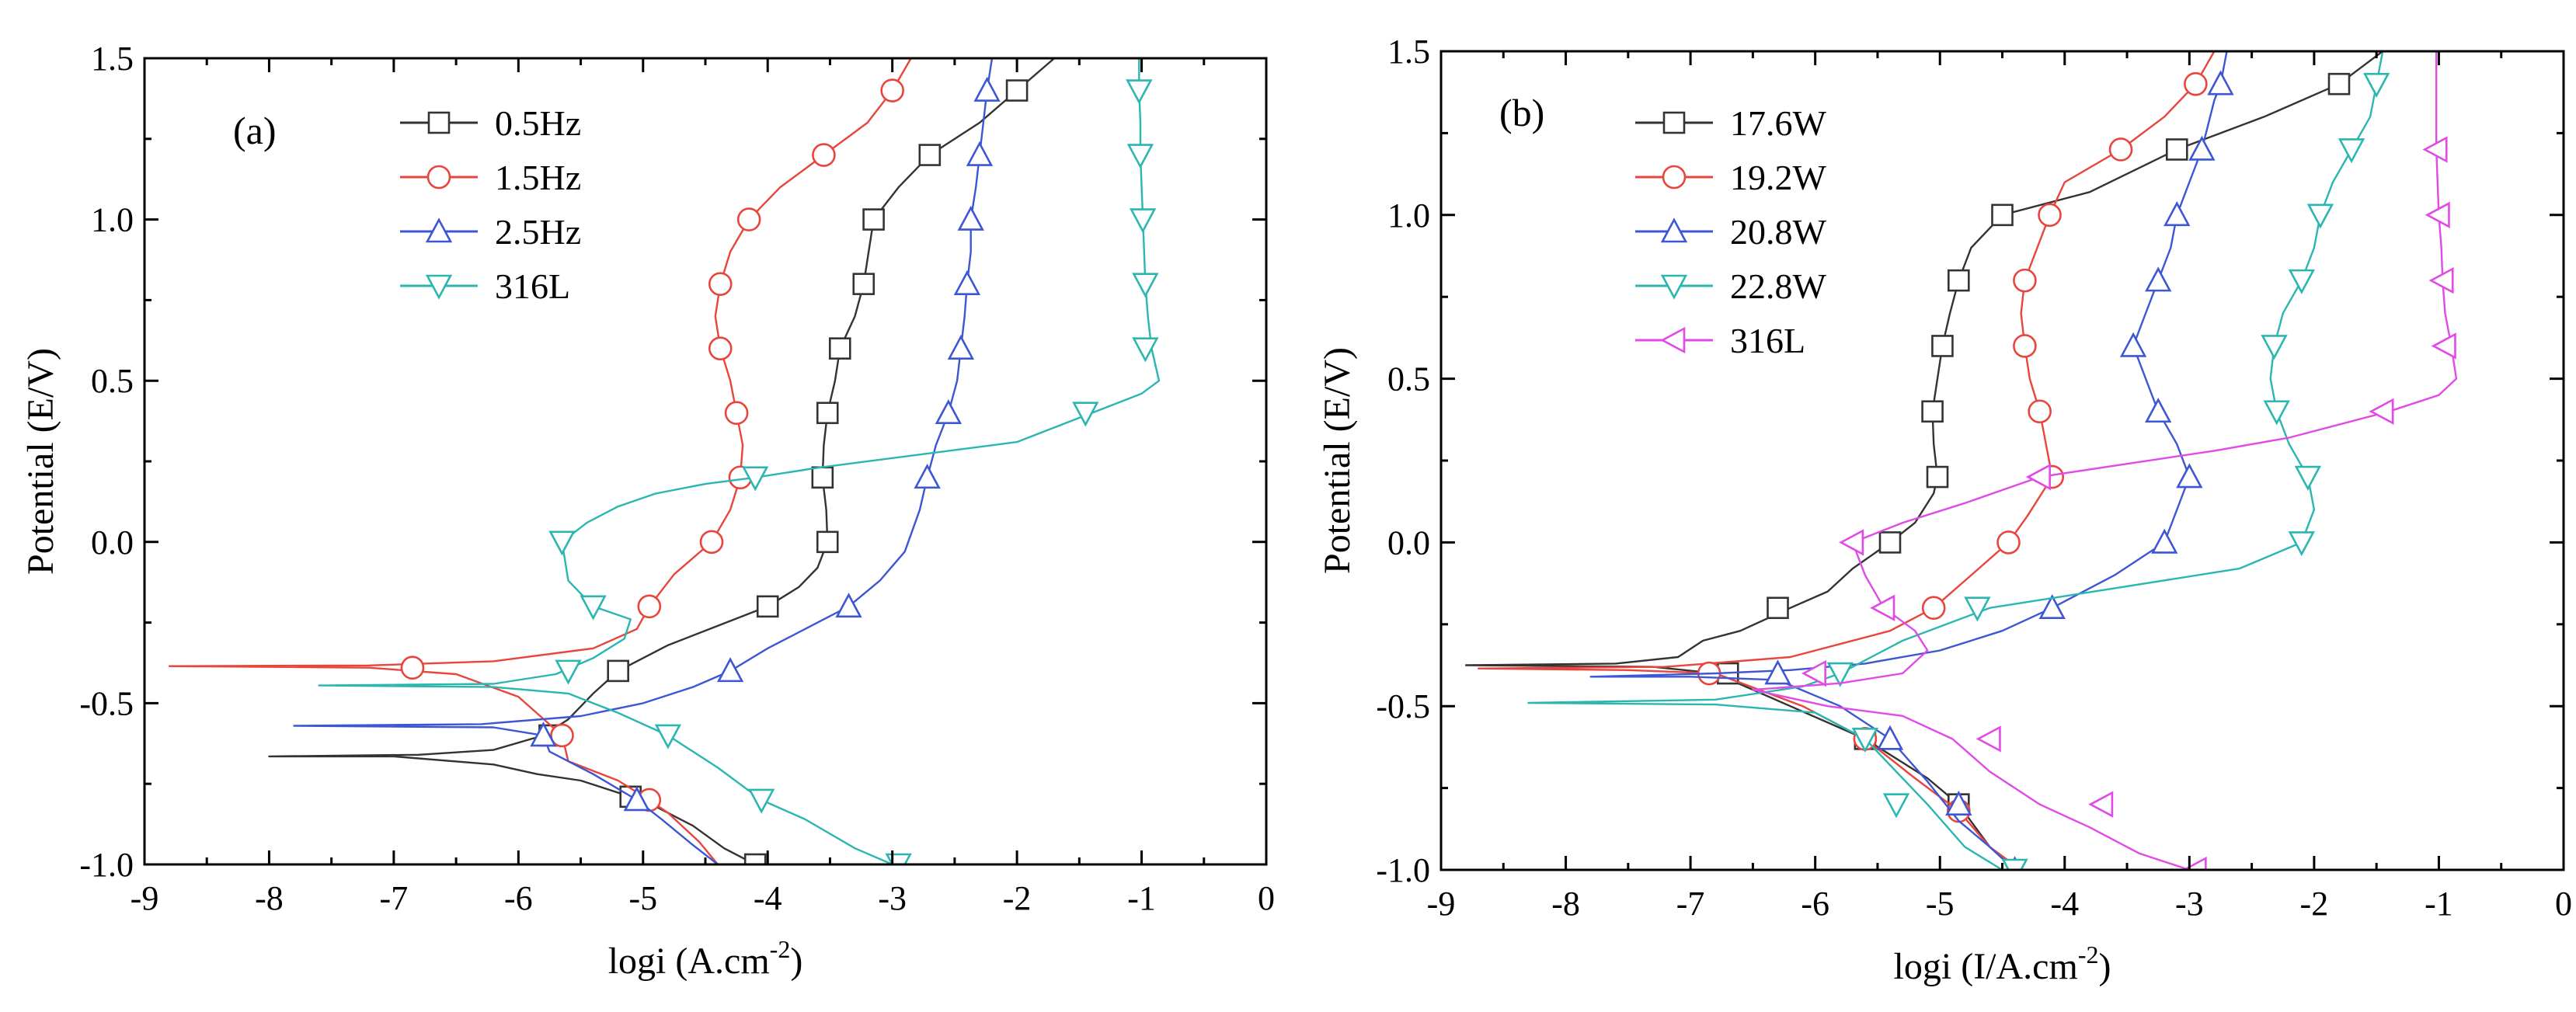 The width and height of the screenshot is (2576, 1012). What do you see at coordinates (1403, 870) in the screenshot?
I see `y-tick-label: -1.0` at bounding box center [1403, 870].